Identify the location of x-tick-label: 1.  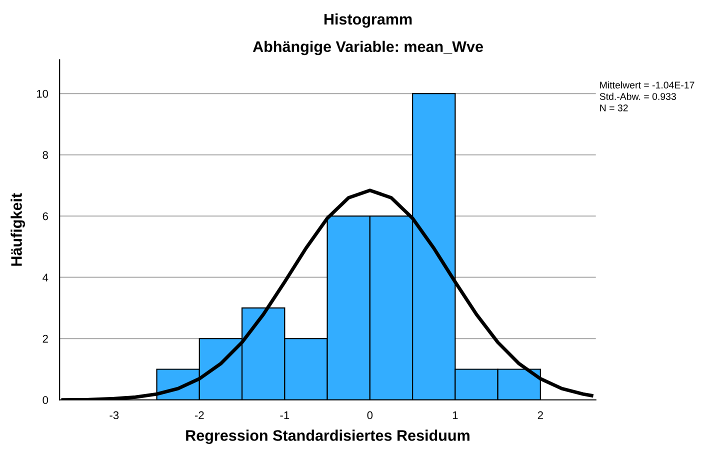
(455, 415).